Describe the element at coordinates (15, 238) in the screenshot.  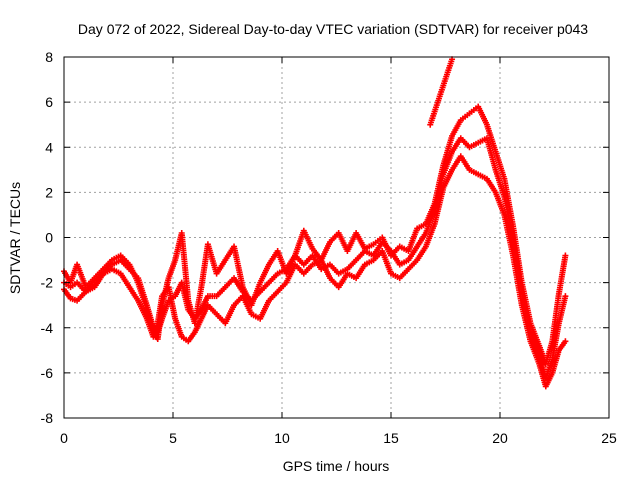
I see `y-axis-title: SDTVAR / TECUs` at that location.